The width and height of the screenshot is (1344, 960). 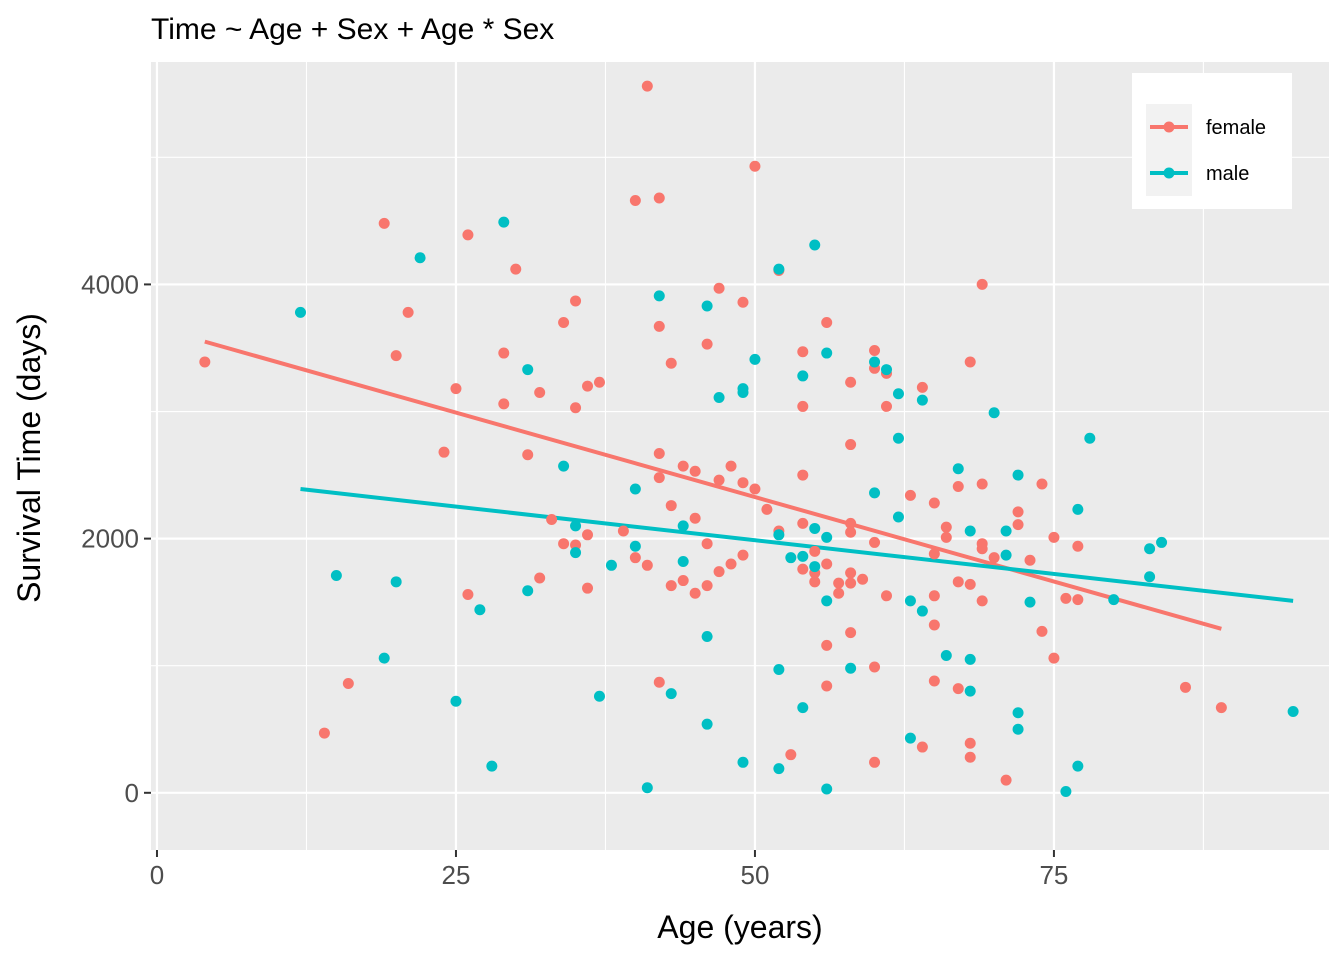 What do you see at coordinates (1227, 174) in the screenshot?
I see `legend-label-male: male` at bounding box center [1227, 174].